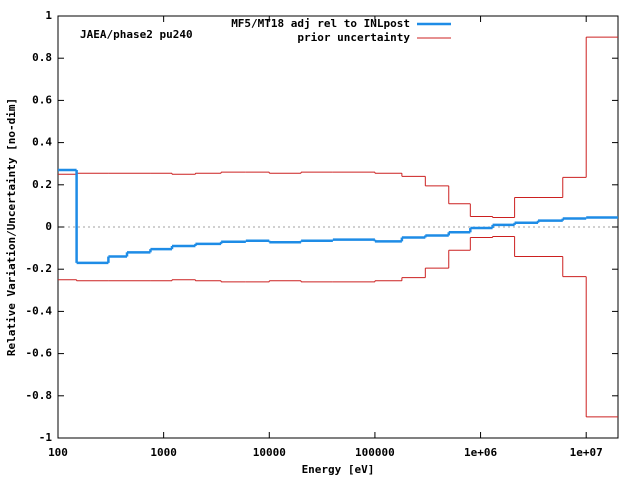  What do you see at coordinates (136, 34) in the screenshot?
I see `annotation: JAEA/phase2 pu240` at bounding box center [136, 34].